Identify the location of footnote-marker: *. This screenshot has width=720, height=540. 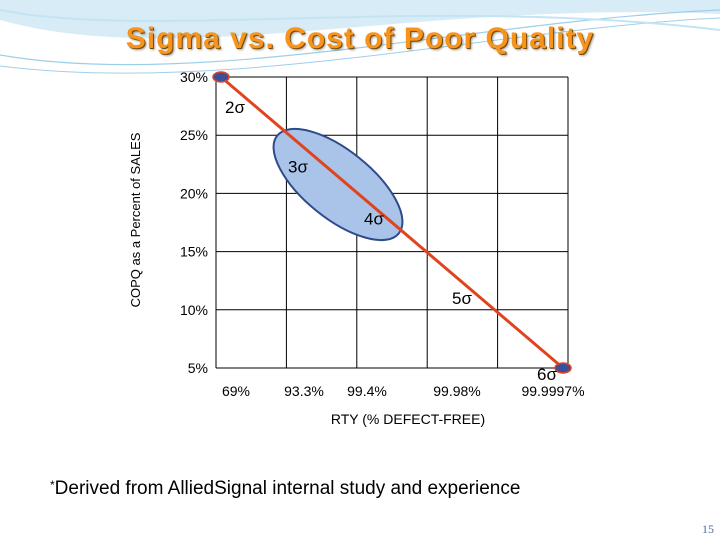
(52, 485).